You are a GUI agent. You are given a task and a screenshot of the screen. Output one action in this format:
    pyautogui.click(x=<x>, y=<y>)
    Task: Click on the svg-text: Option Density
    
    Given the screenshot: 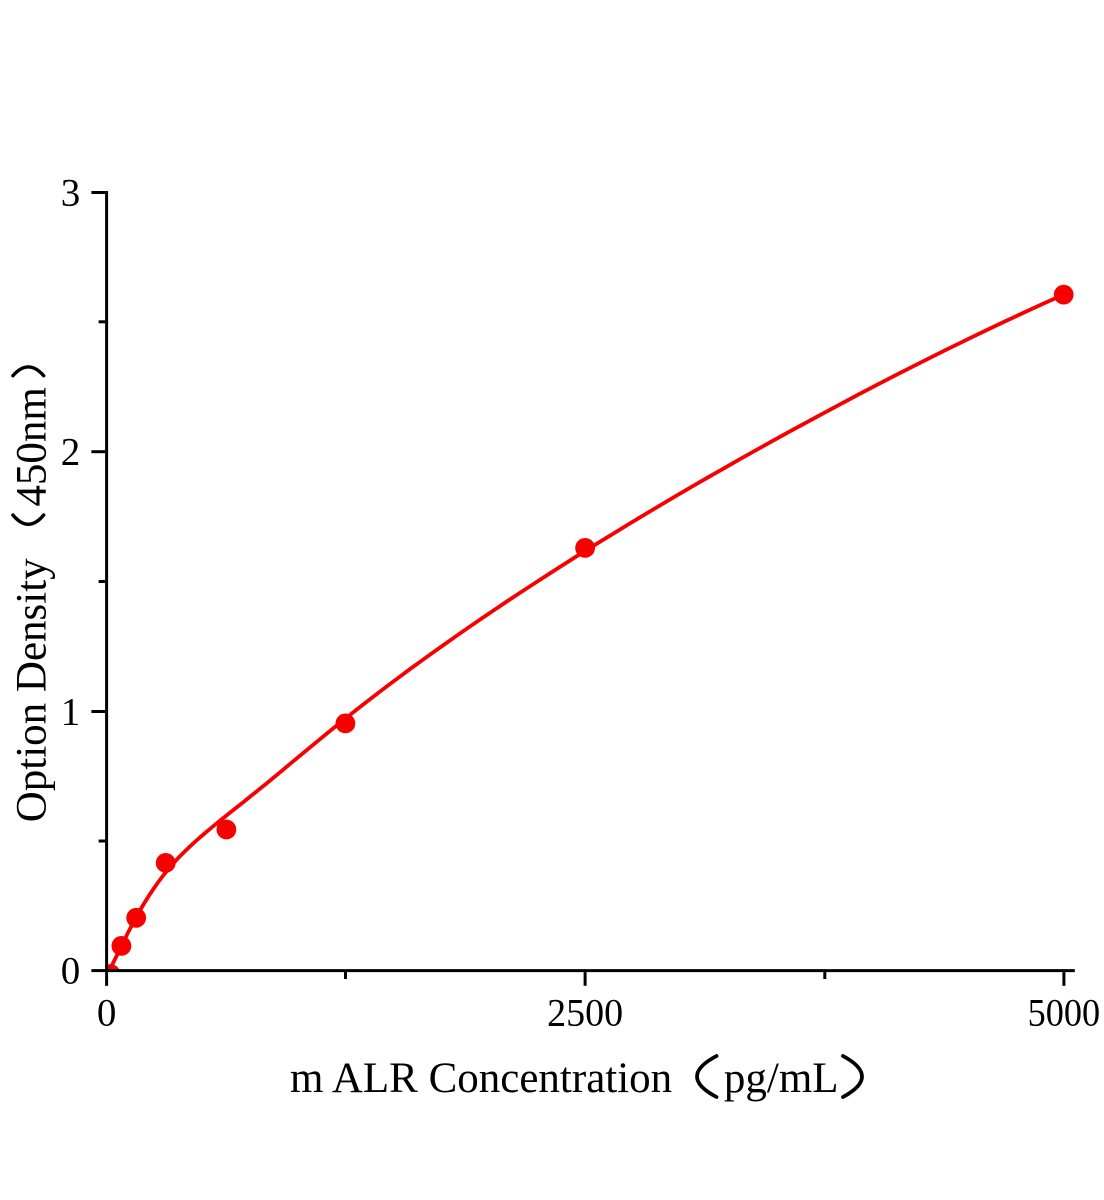 What is the action you would take?
    pyautogui.click(x=32, y=690)
    